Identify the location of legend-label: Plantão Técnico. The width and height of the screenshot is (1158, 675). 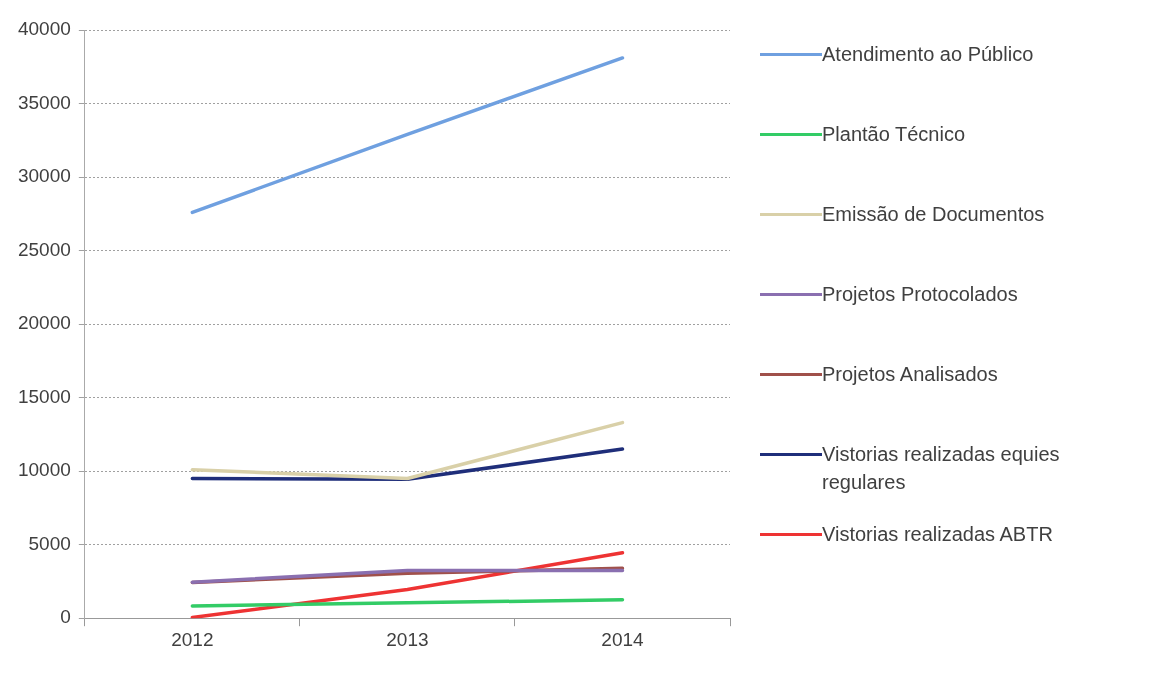
(894, 134).